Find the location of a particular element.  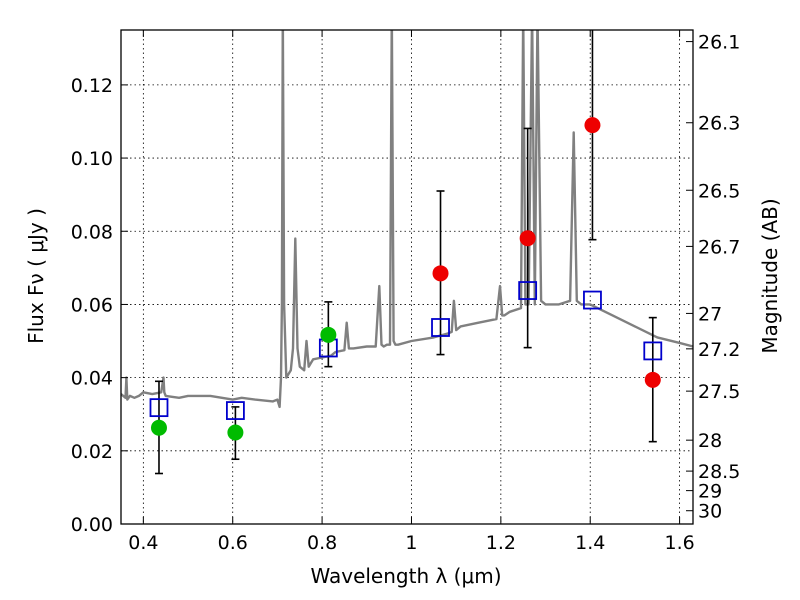

magnitude-tick-label: 26.1 is located at coordinates (719, 43).